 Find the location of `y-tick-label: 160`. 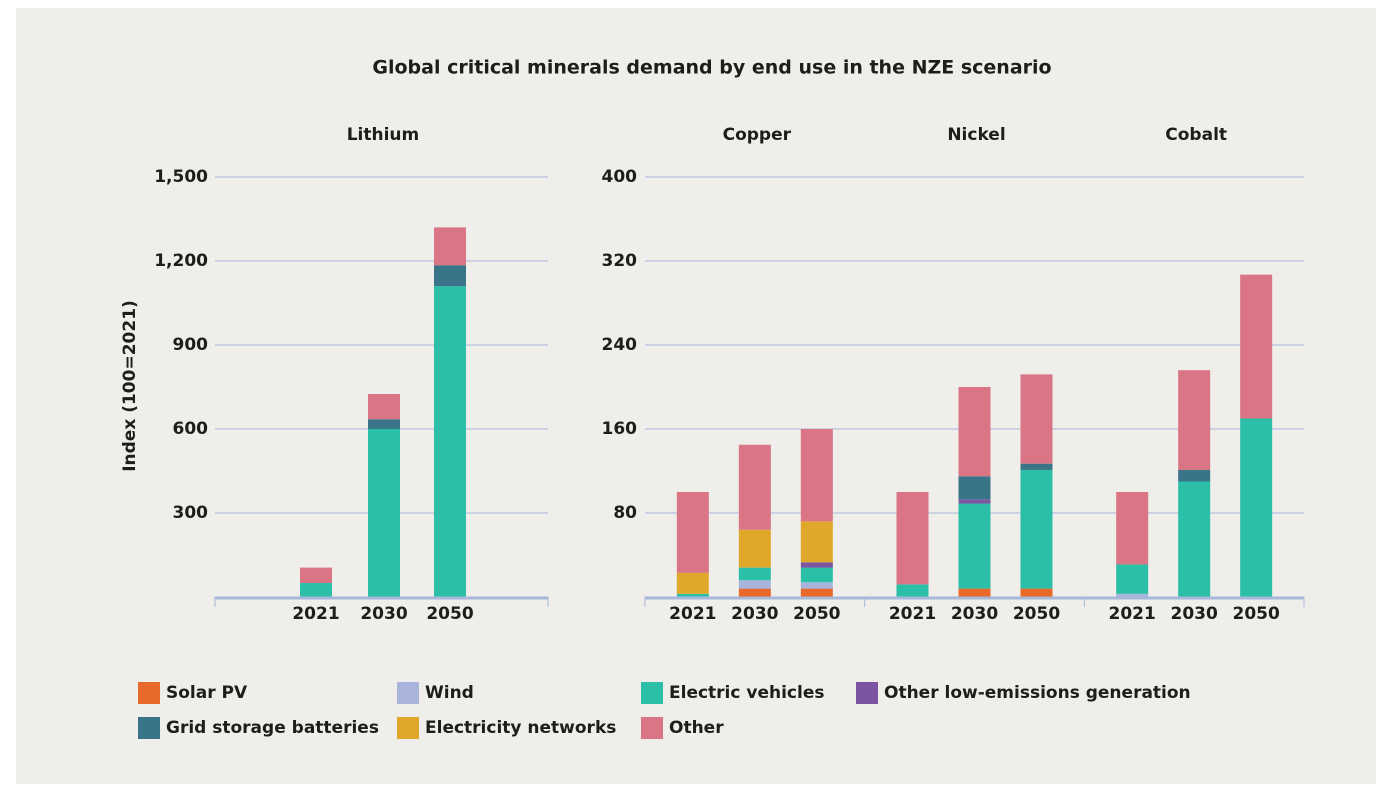

y-tick-label: 160 is located at coordinates (620, 429).